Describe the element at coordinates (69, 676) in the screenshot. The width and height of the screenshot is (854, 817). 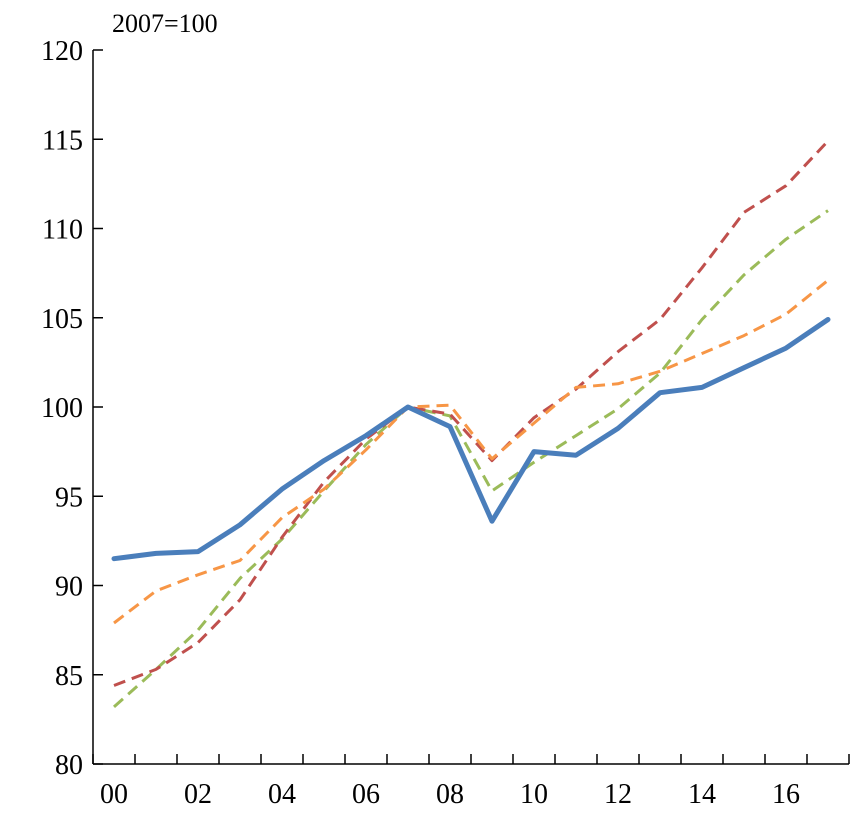
I see `y-tick-label: 85` at that location.